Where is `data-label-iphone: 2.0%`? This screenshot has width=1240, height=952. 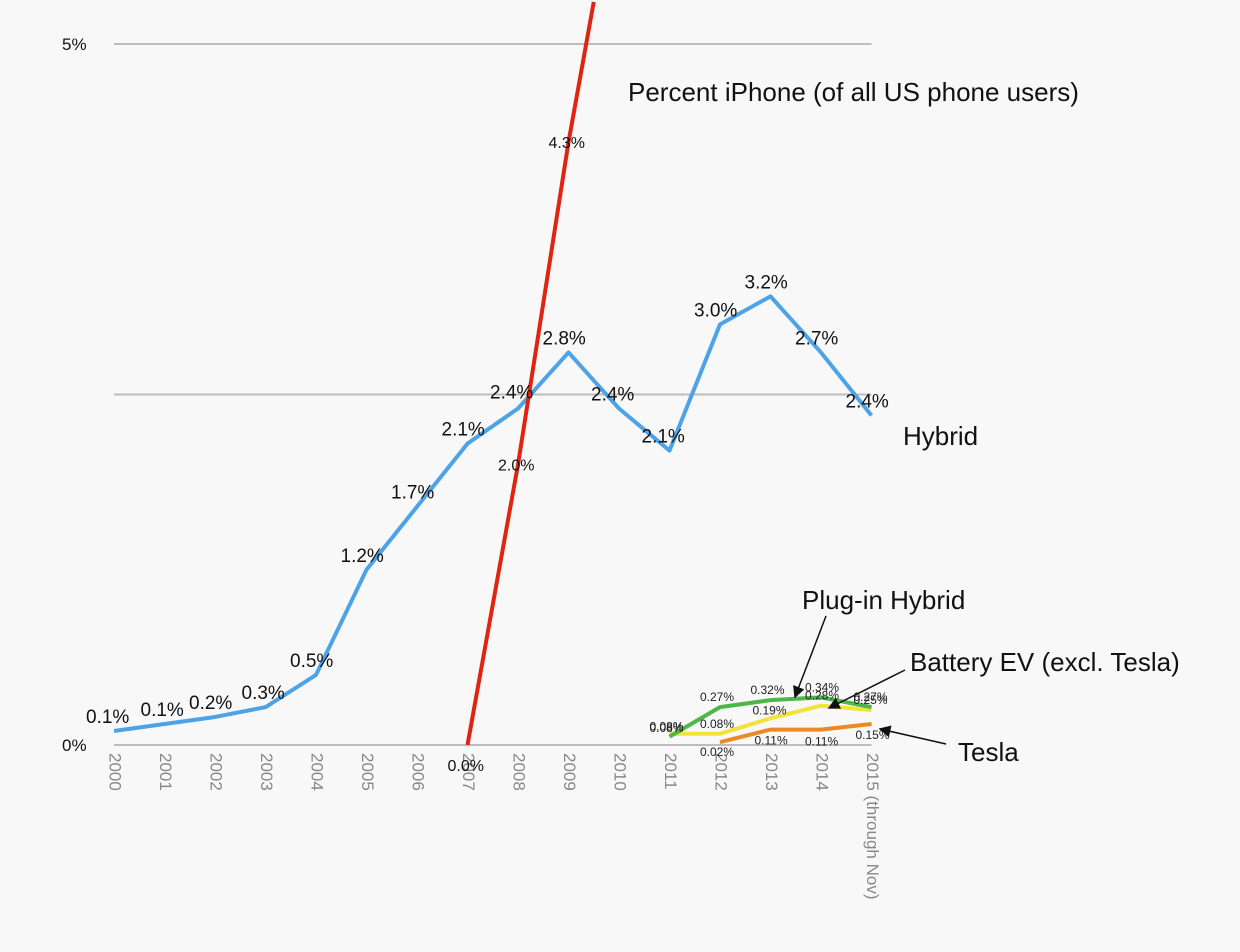
data-label-iphone: 2.0% is located at coordinates (516, 466).